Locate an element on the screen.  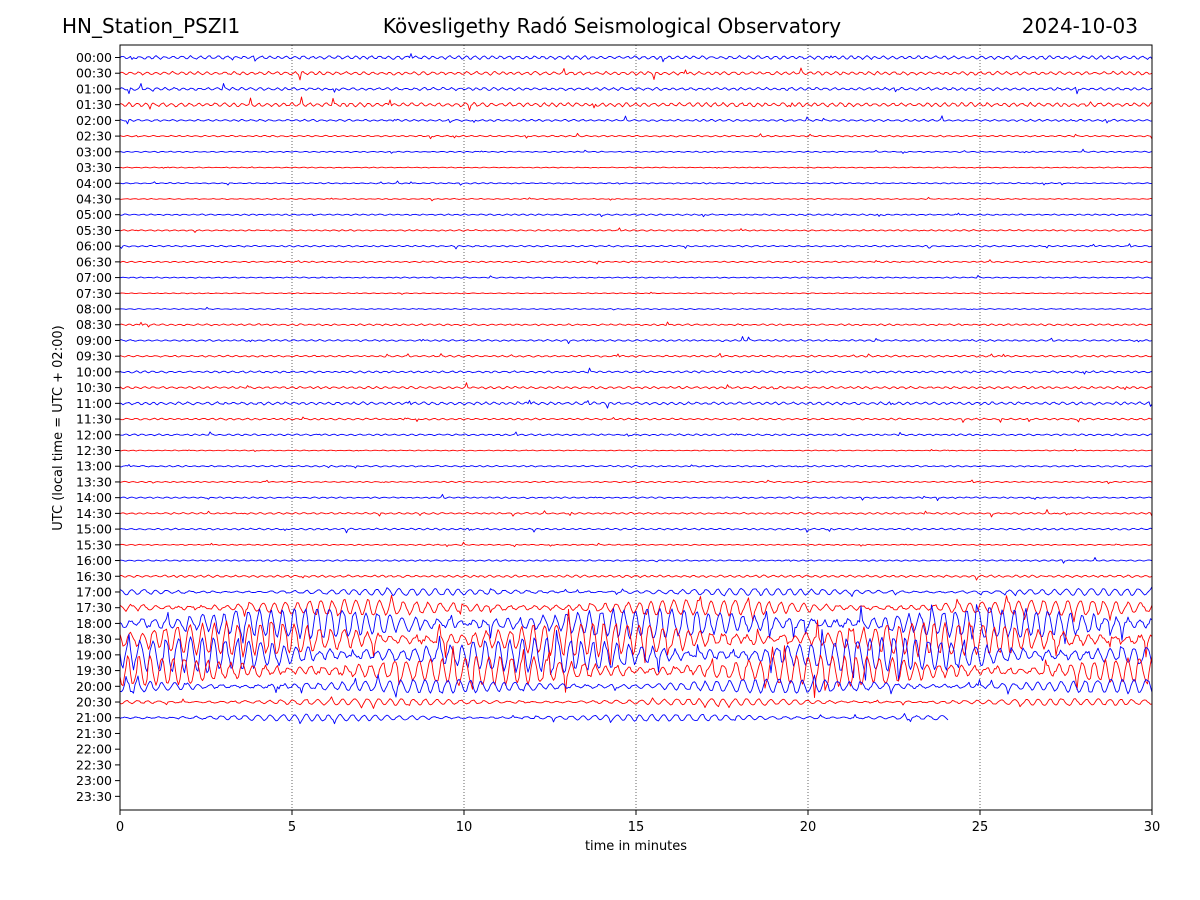
trace-13:30 is located at coordinates (636, 482).